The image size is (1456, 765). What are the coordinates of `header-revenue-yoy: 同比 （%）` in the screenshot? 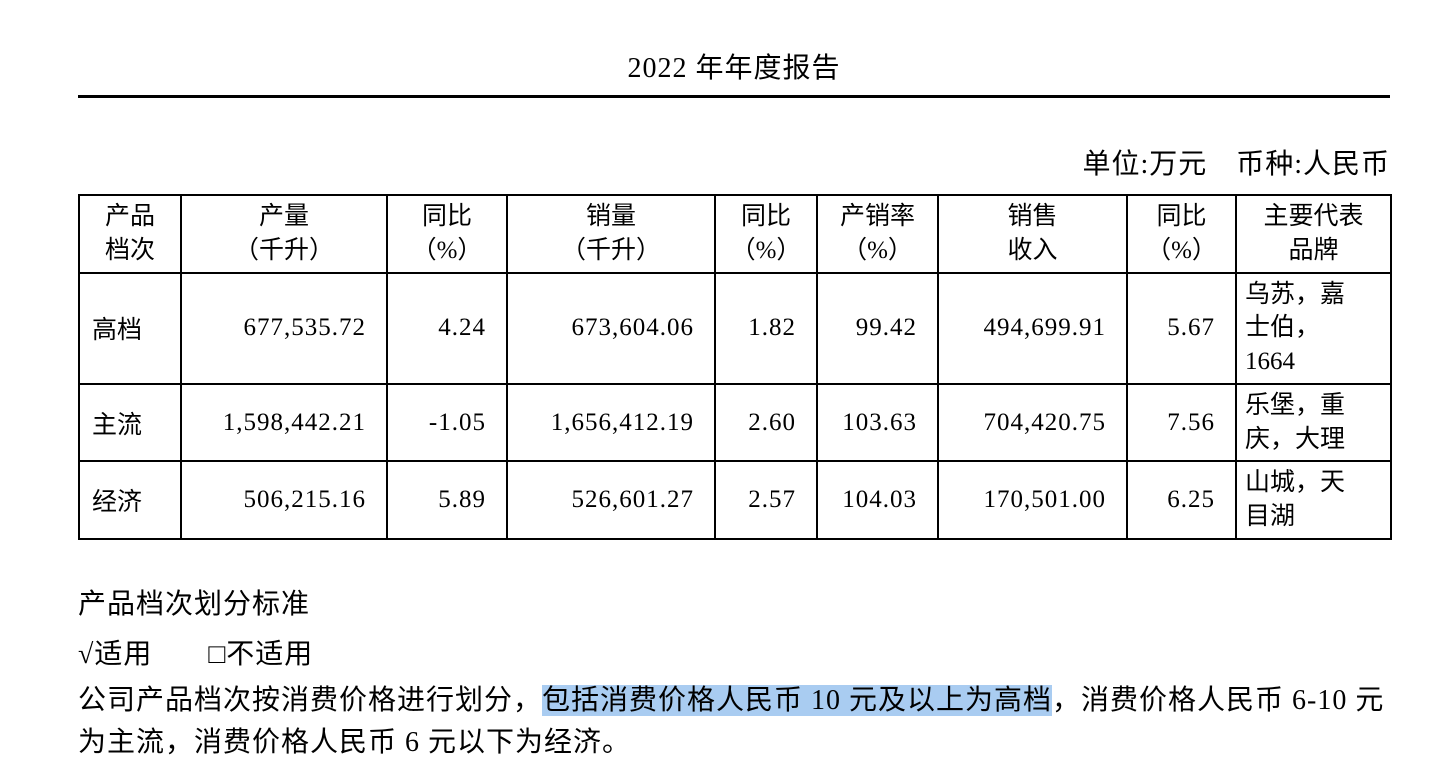 It's located at (1181, 234).